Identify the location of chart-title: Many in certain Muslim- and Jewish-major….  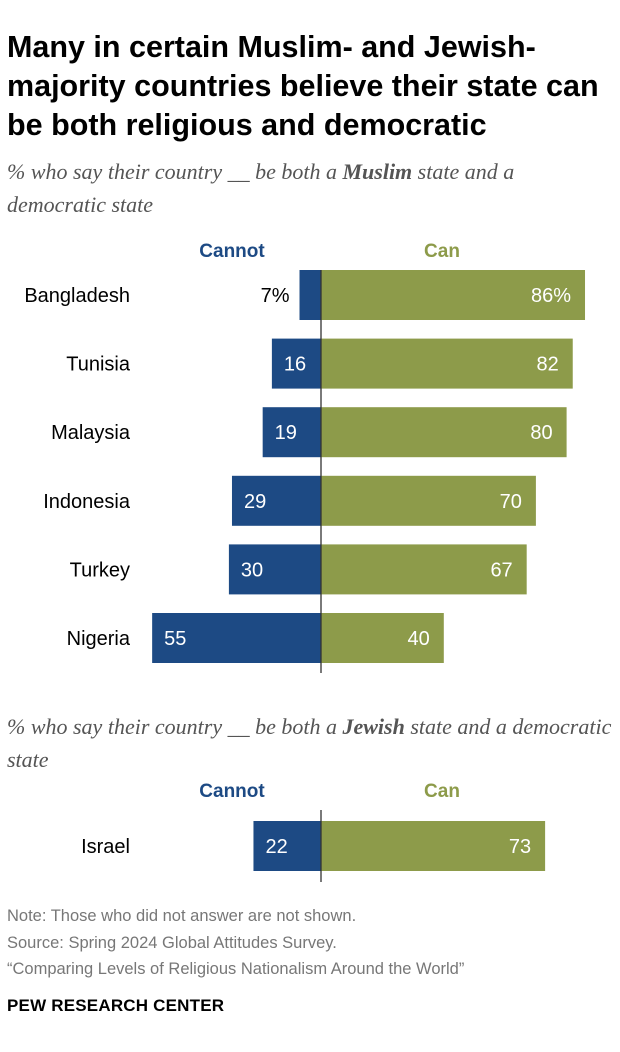
(303, 86).